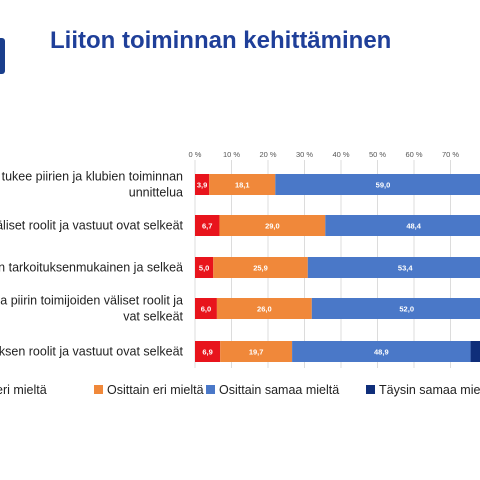 This screenshot has height=480, width=480. I want to click on data-label: 18,1, so click(242, 185).